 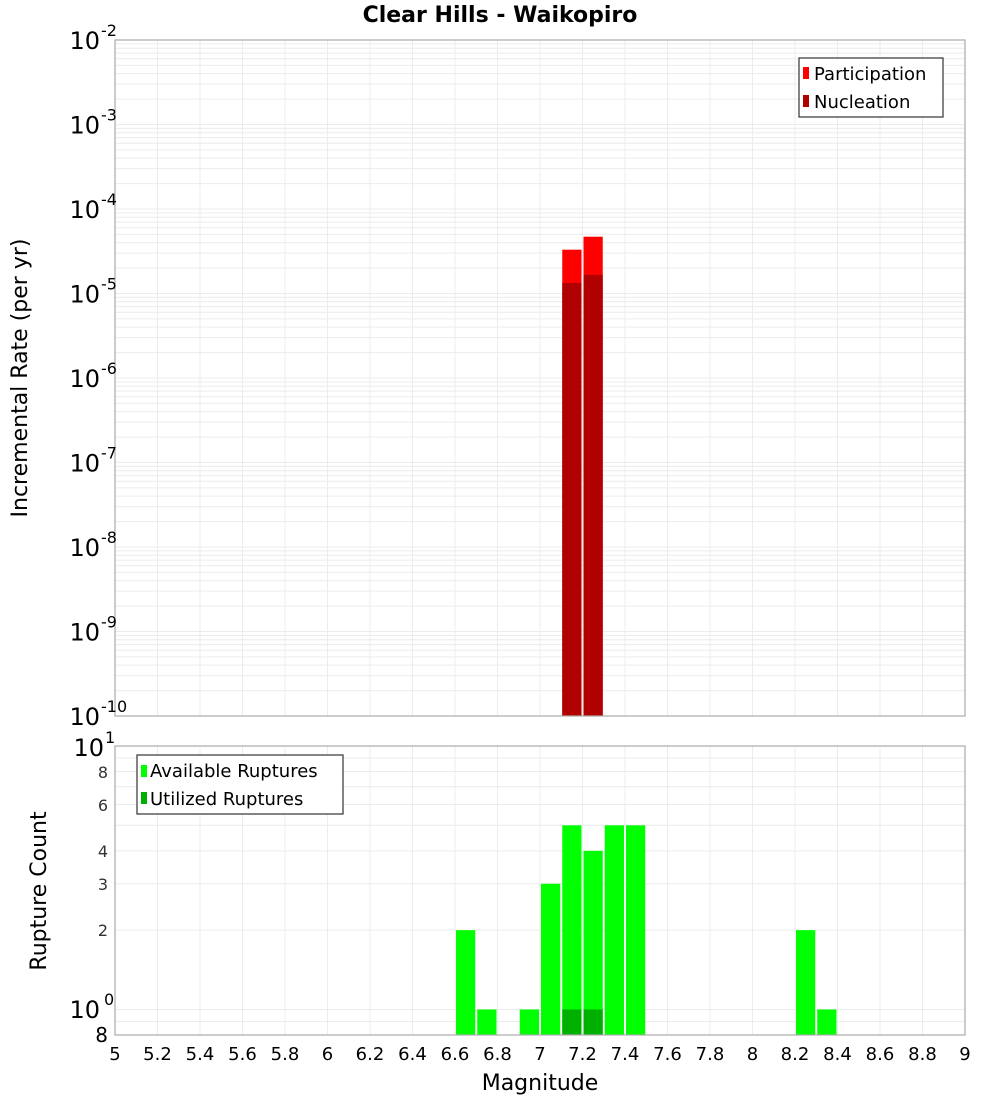 What do you see at coordinates (200, 1054) in the screenshot?
I see `xtick-label: 5.4` at bounding box center [200, 1054].